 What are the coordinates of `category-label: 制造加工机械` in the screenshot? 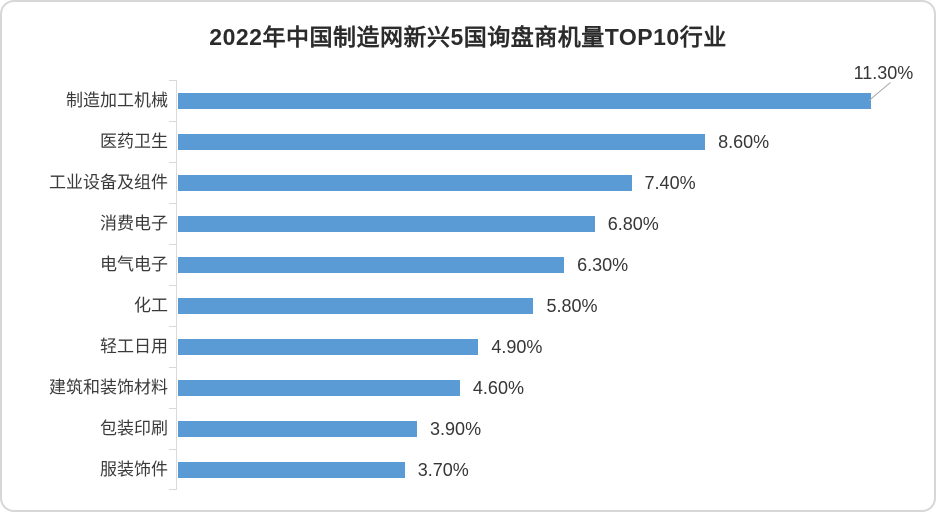 It's located at (117, 100).